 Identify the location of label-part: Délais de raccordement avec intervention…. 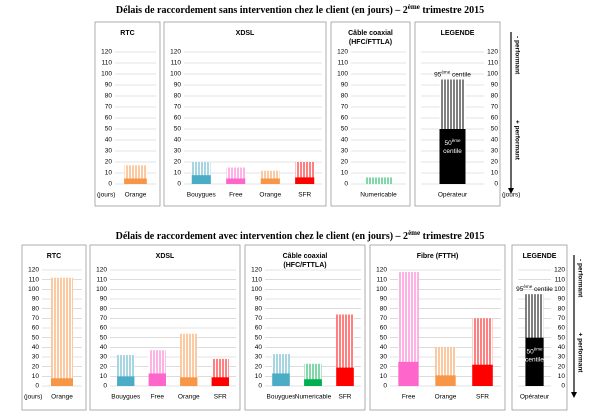
(262, 236).